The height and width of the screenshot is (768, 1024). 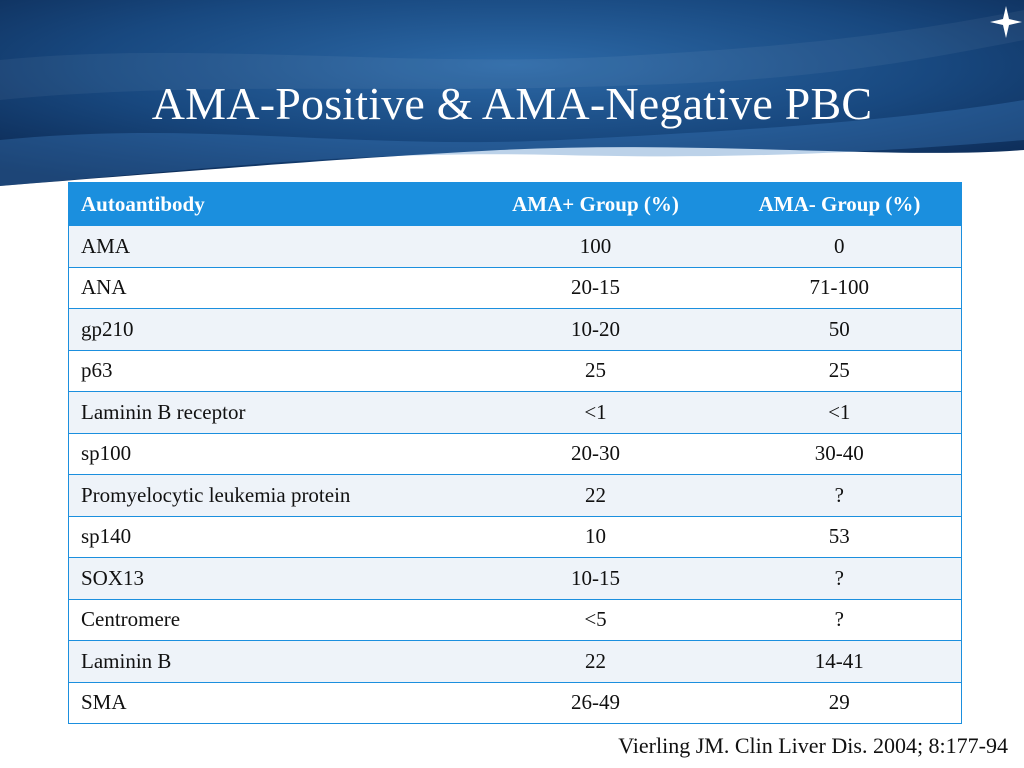 What do you see at coordinates (271, 495) in the screenshot?
I see `cell-autoantibody: Promyelocytic leukemia protein` at bounding box center [271, 495].